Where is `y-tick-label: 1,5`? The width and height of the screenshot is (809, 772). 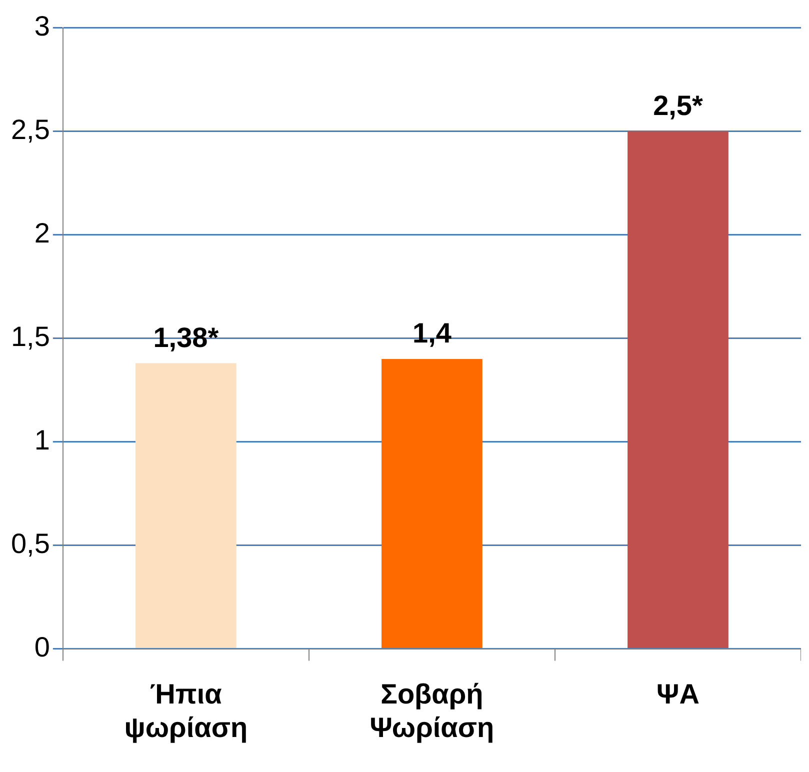 y-tick-label: 1,5 is located at coordinates (30, 336).